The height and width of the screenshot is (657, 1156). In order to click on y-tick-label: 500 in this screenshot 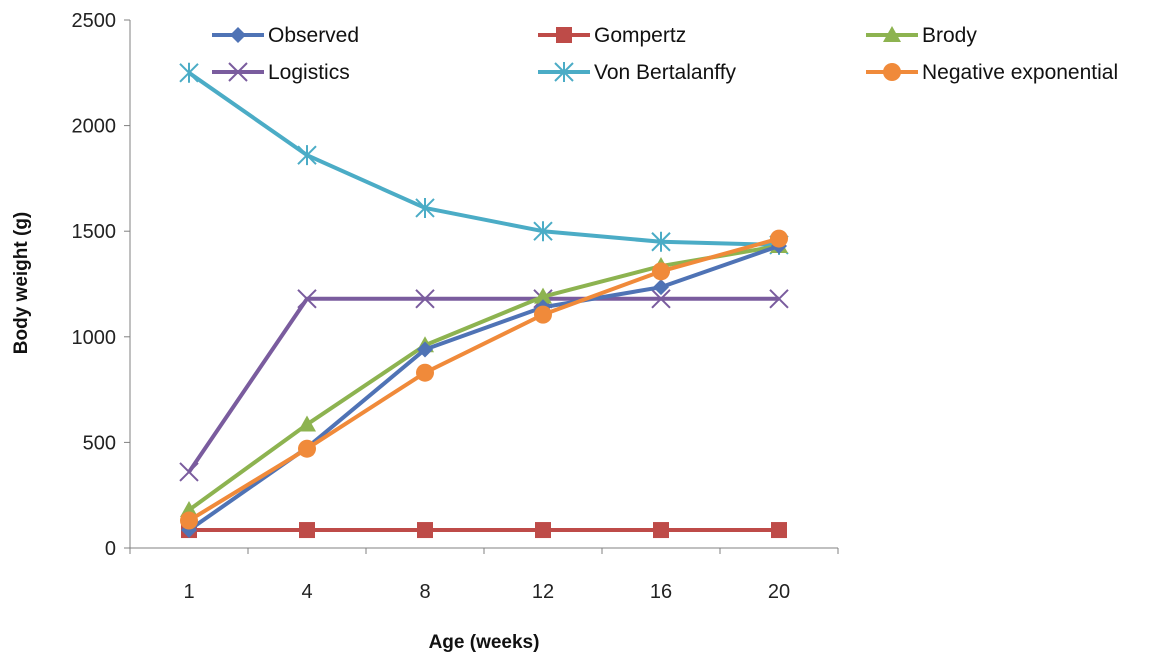, I will do `click(99, 443)`.